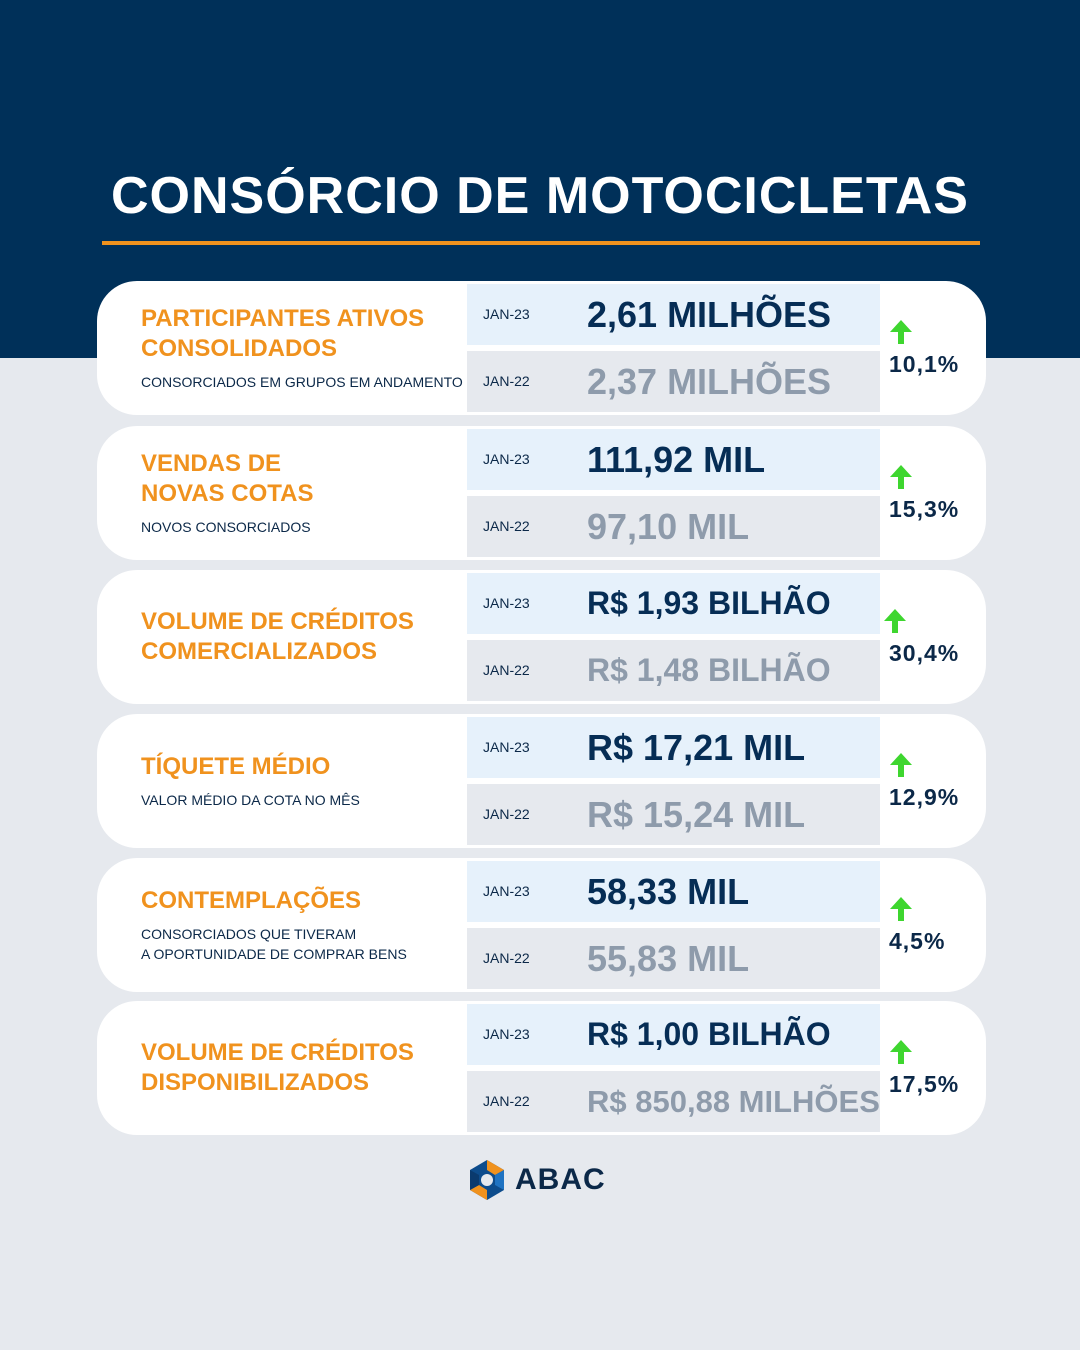  I want to click on current-period-row: JAN-23 R$ 1,93 BILHÃO, so click(673, 603).